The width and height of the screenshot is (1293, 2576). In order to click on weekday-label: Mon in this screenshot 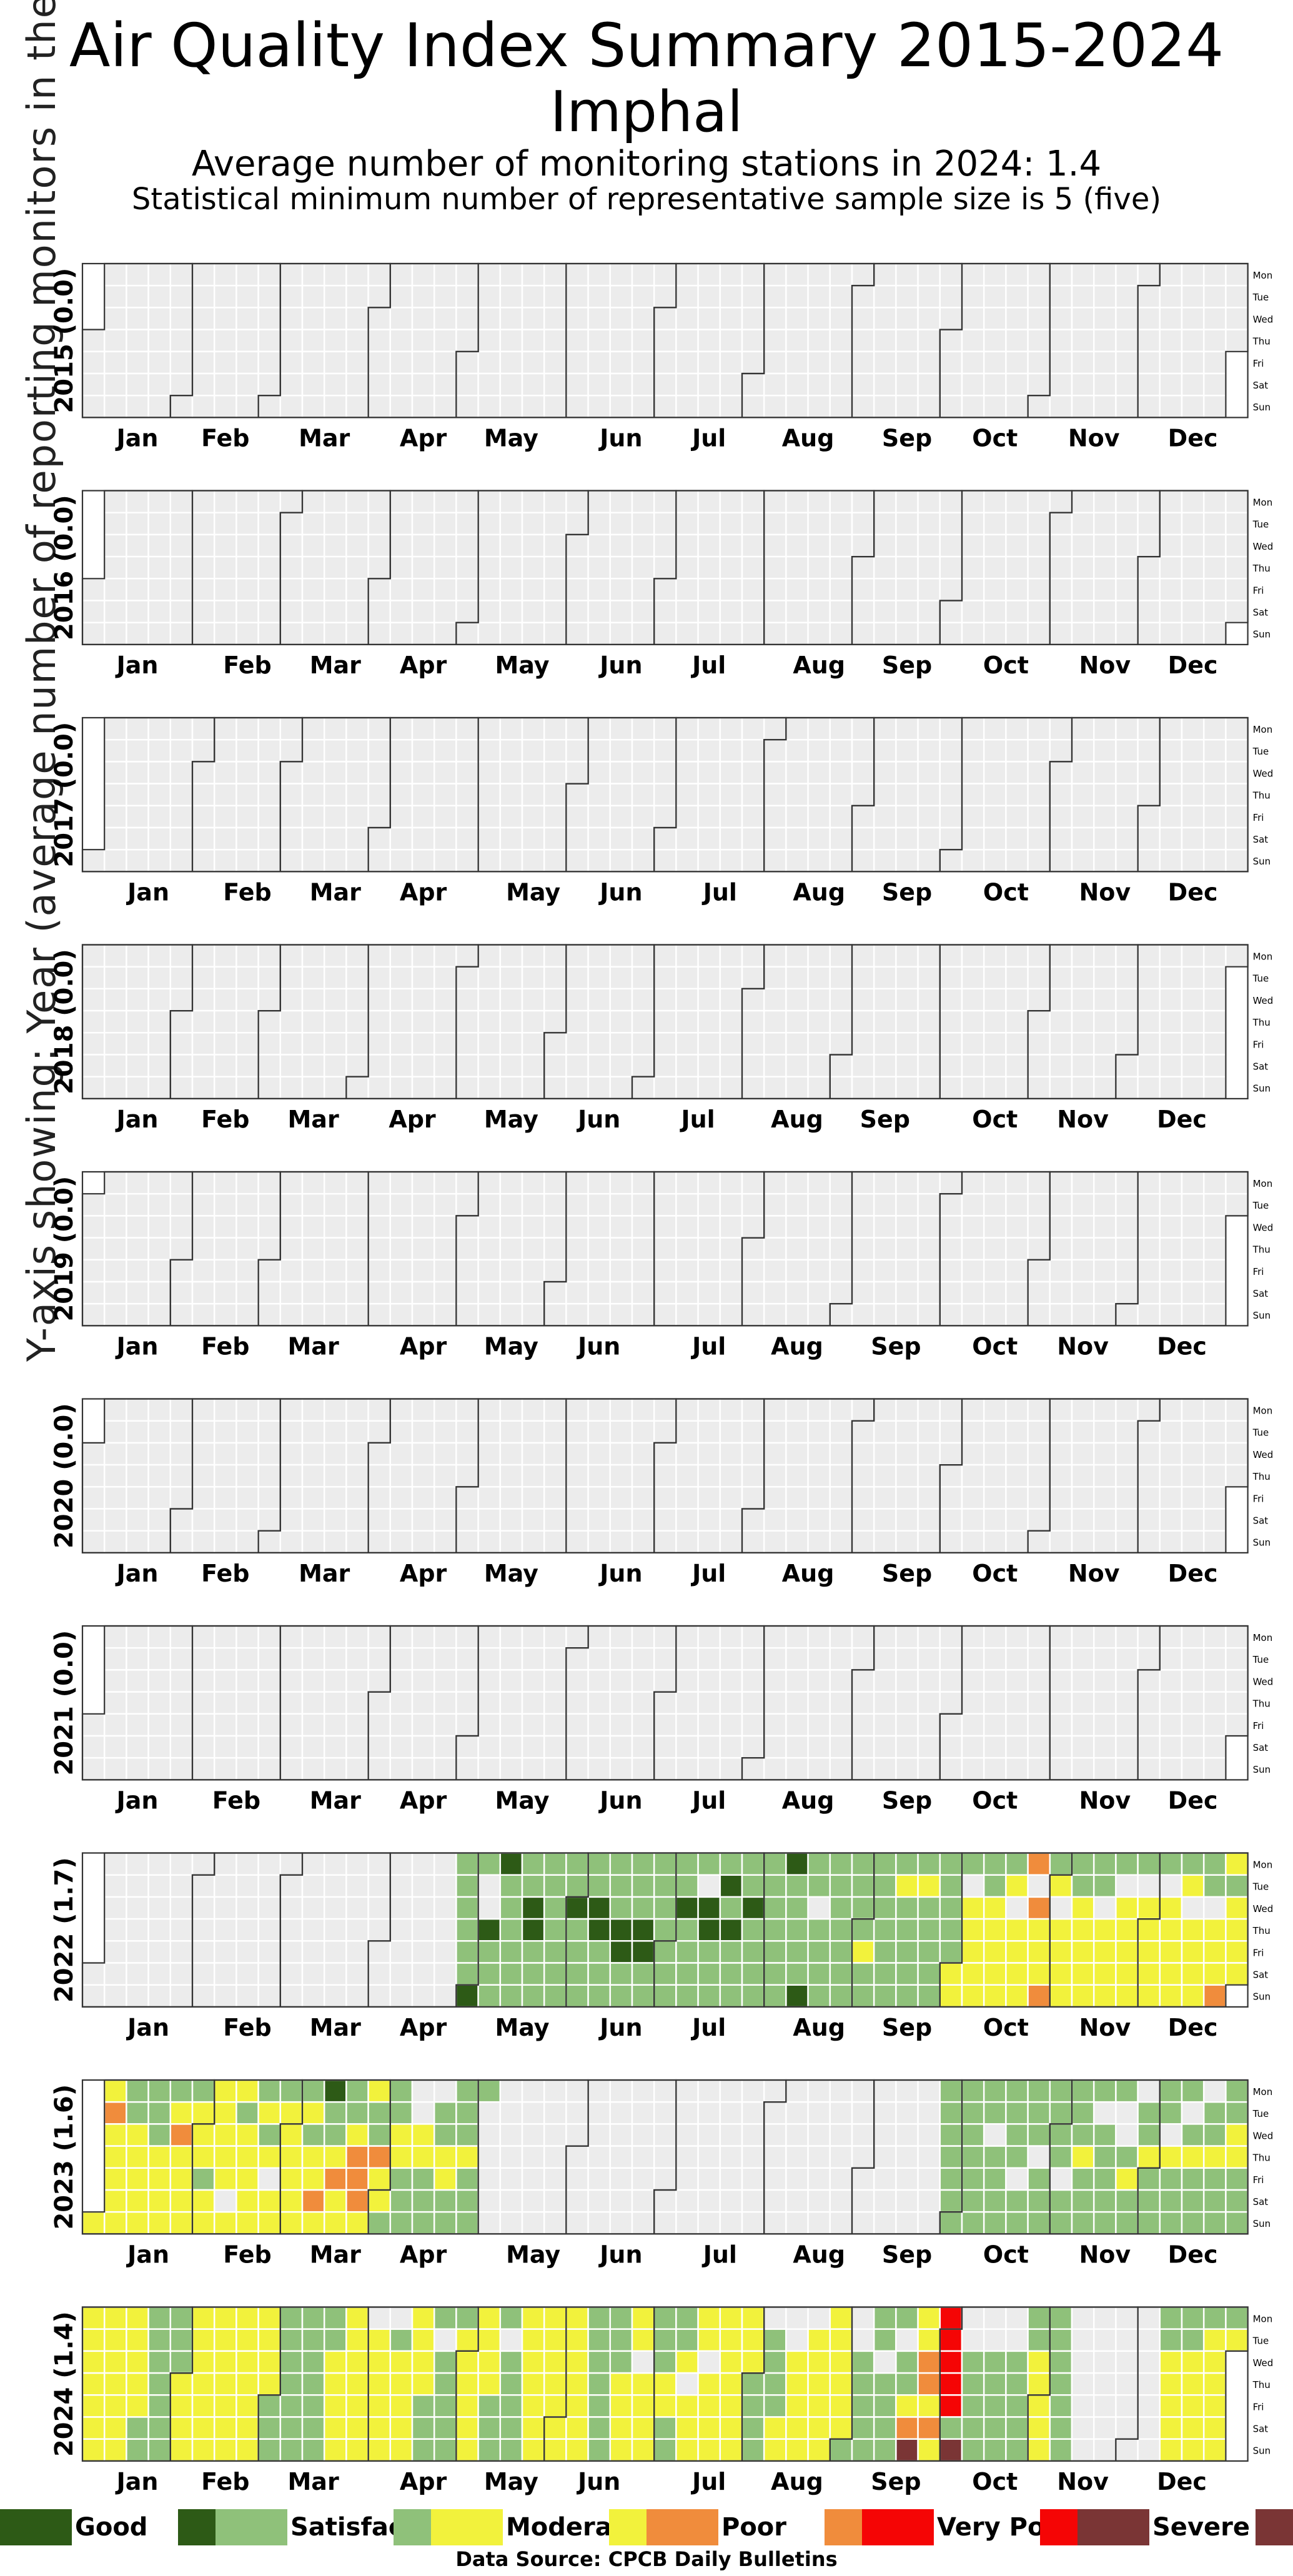, I will do `click(1263, 275)`.